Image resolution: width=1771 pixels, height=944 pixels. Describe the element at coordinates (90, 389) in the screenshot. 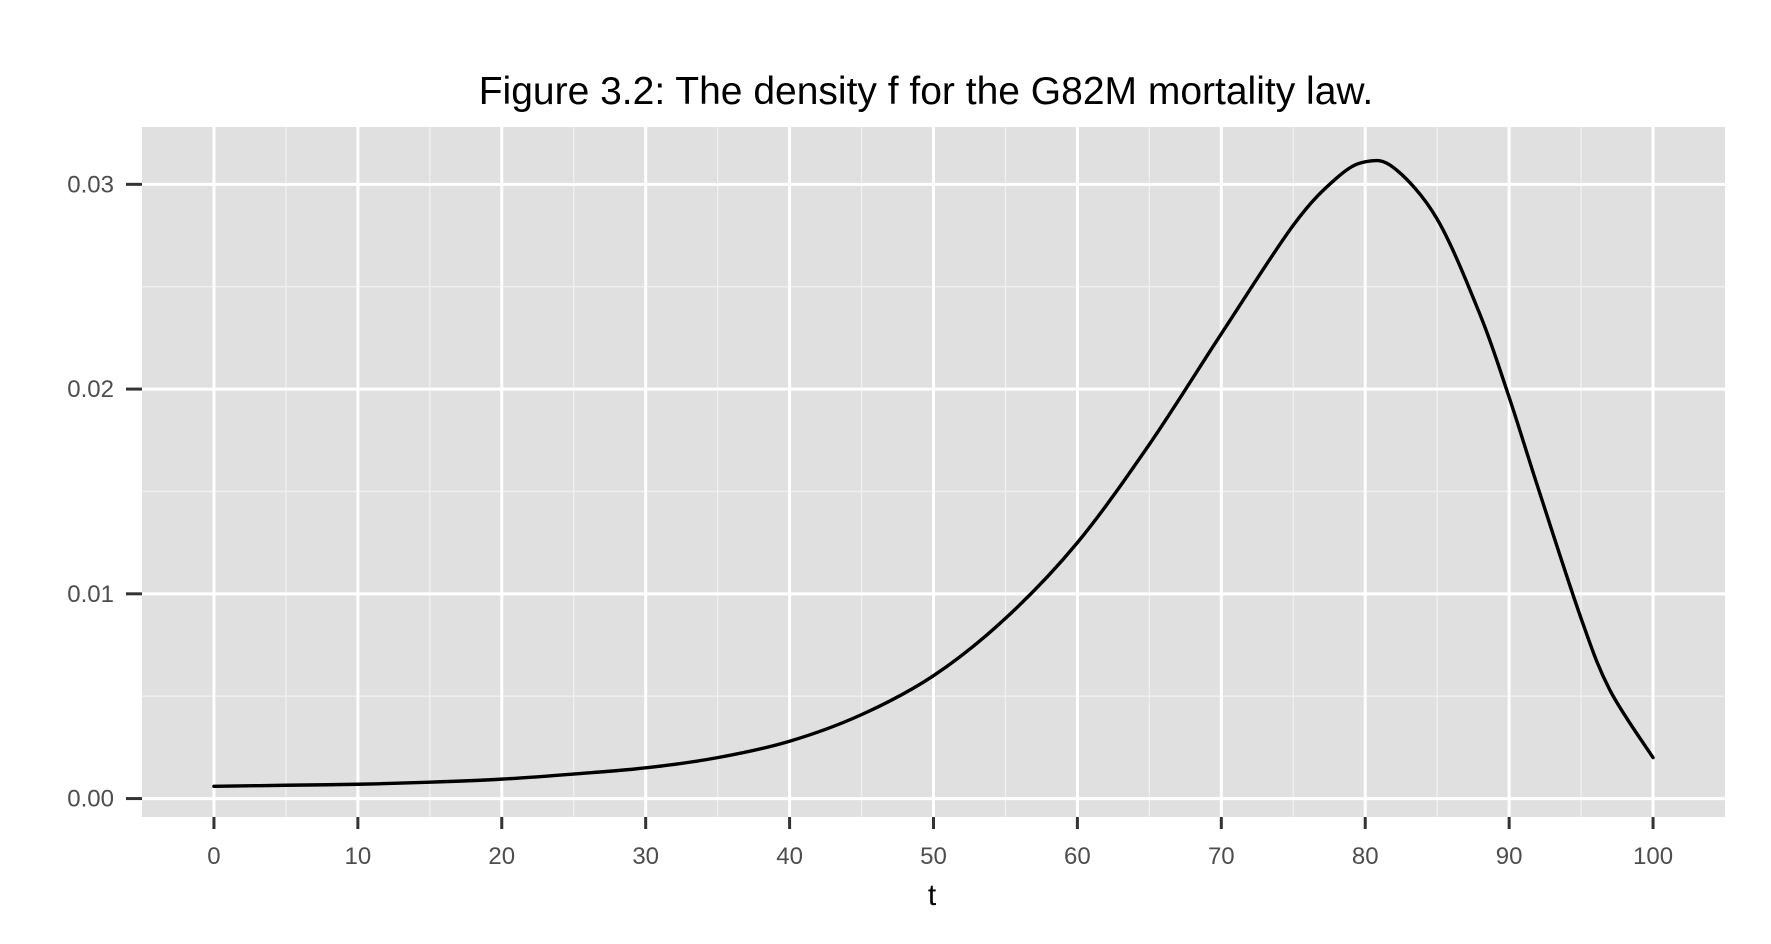

I see `y-tick-label: 0.02` at that location.